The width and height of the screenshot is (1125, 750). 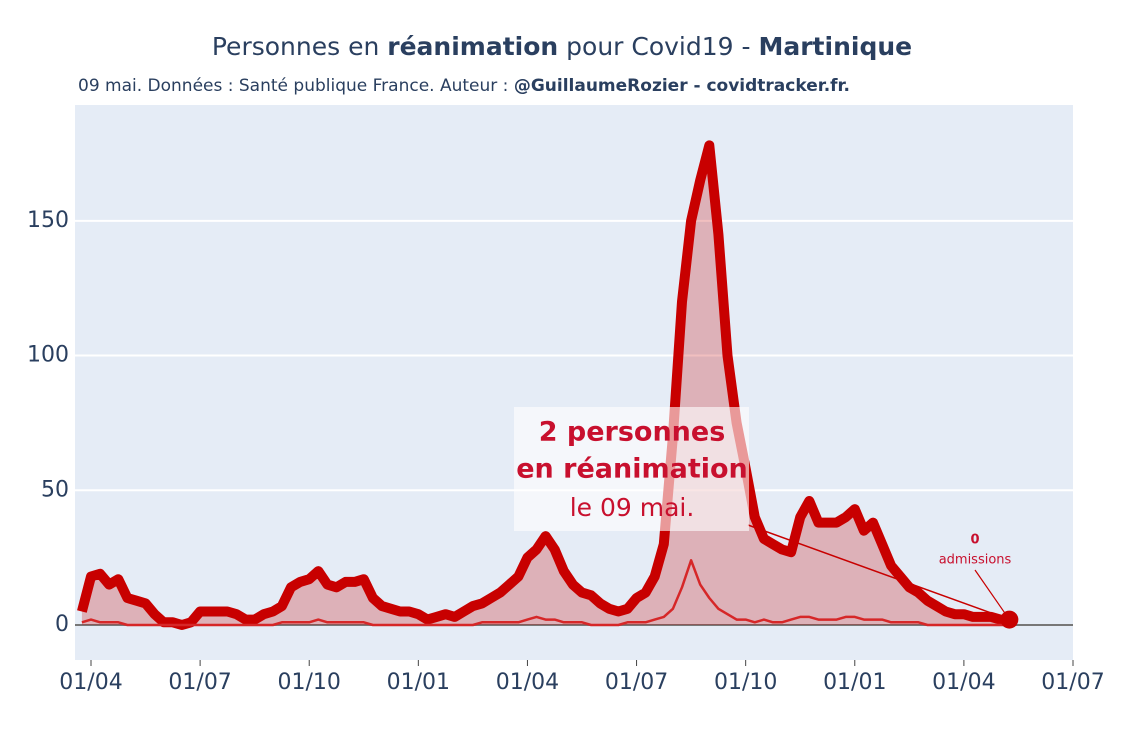 I want to click on y-tick-label: 100, so click(x=48, y=355).